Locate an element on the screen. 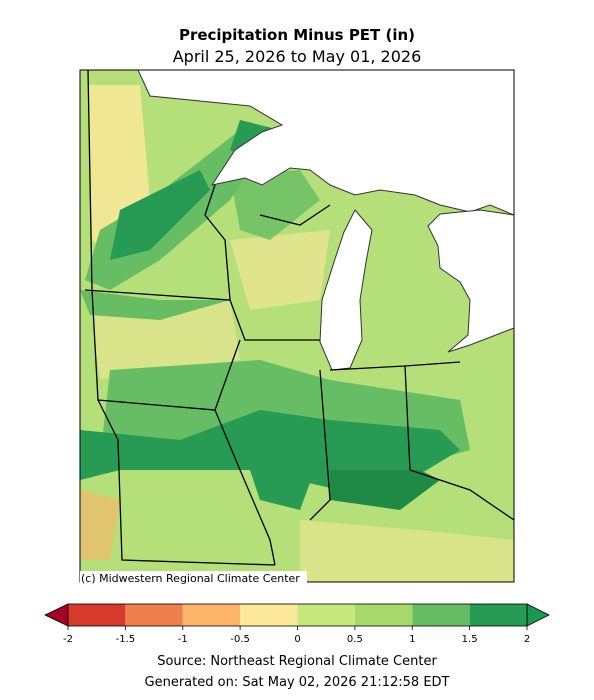 The width and height of the screenshot is (594, 700). colorbar-tick-label: 2 is located at coordinates (527, 639).